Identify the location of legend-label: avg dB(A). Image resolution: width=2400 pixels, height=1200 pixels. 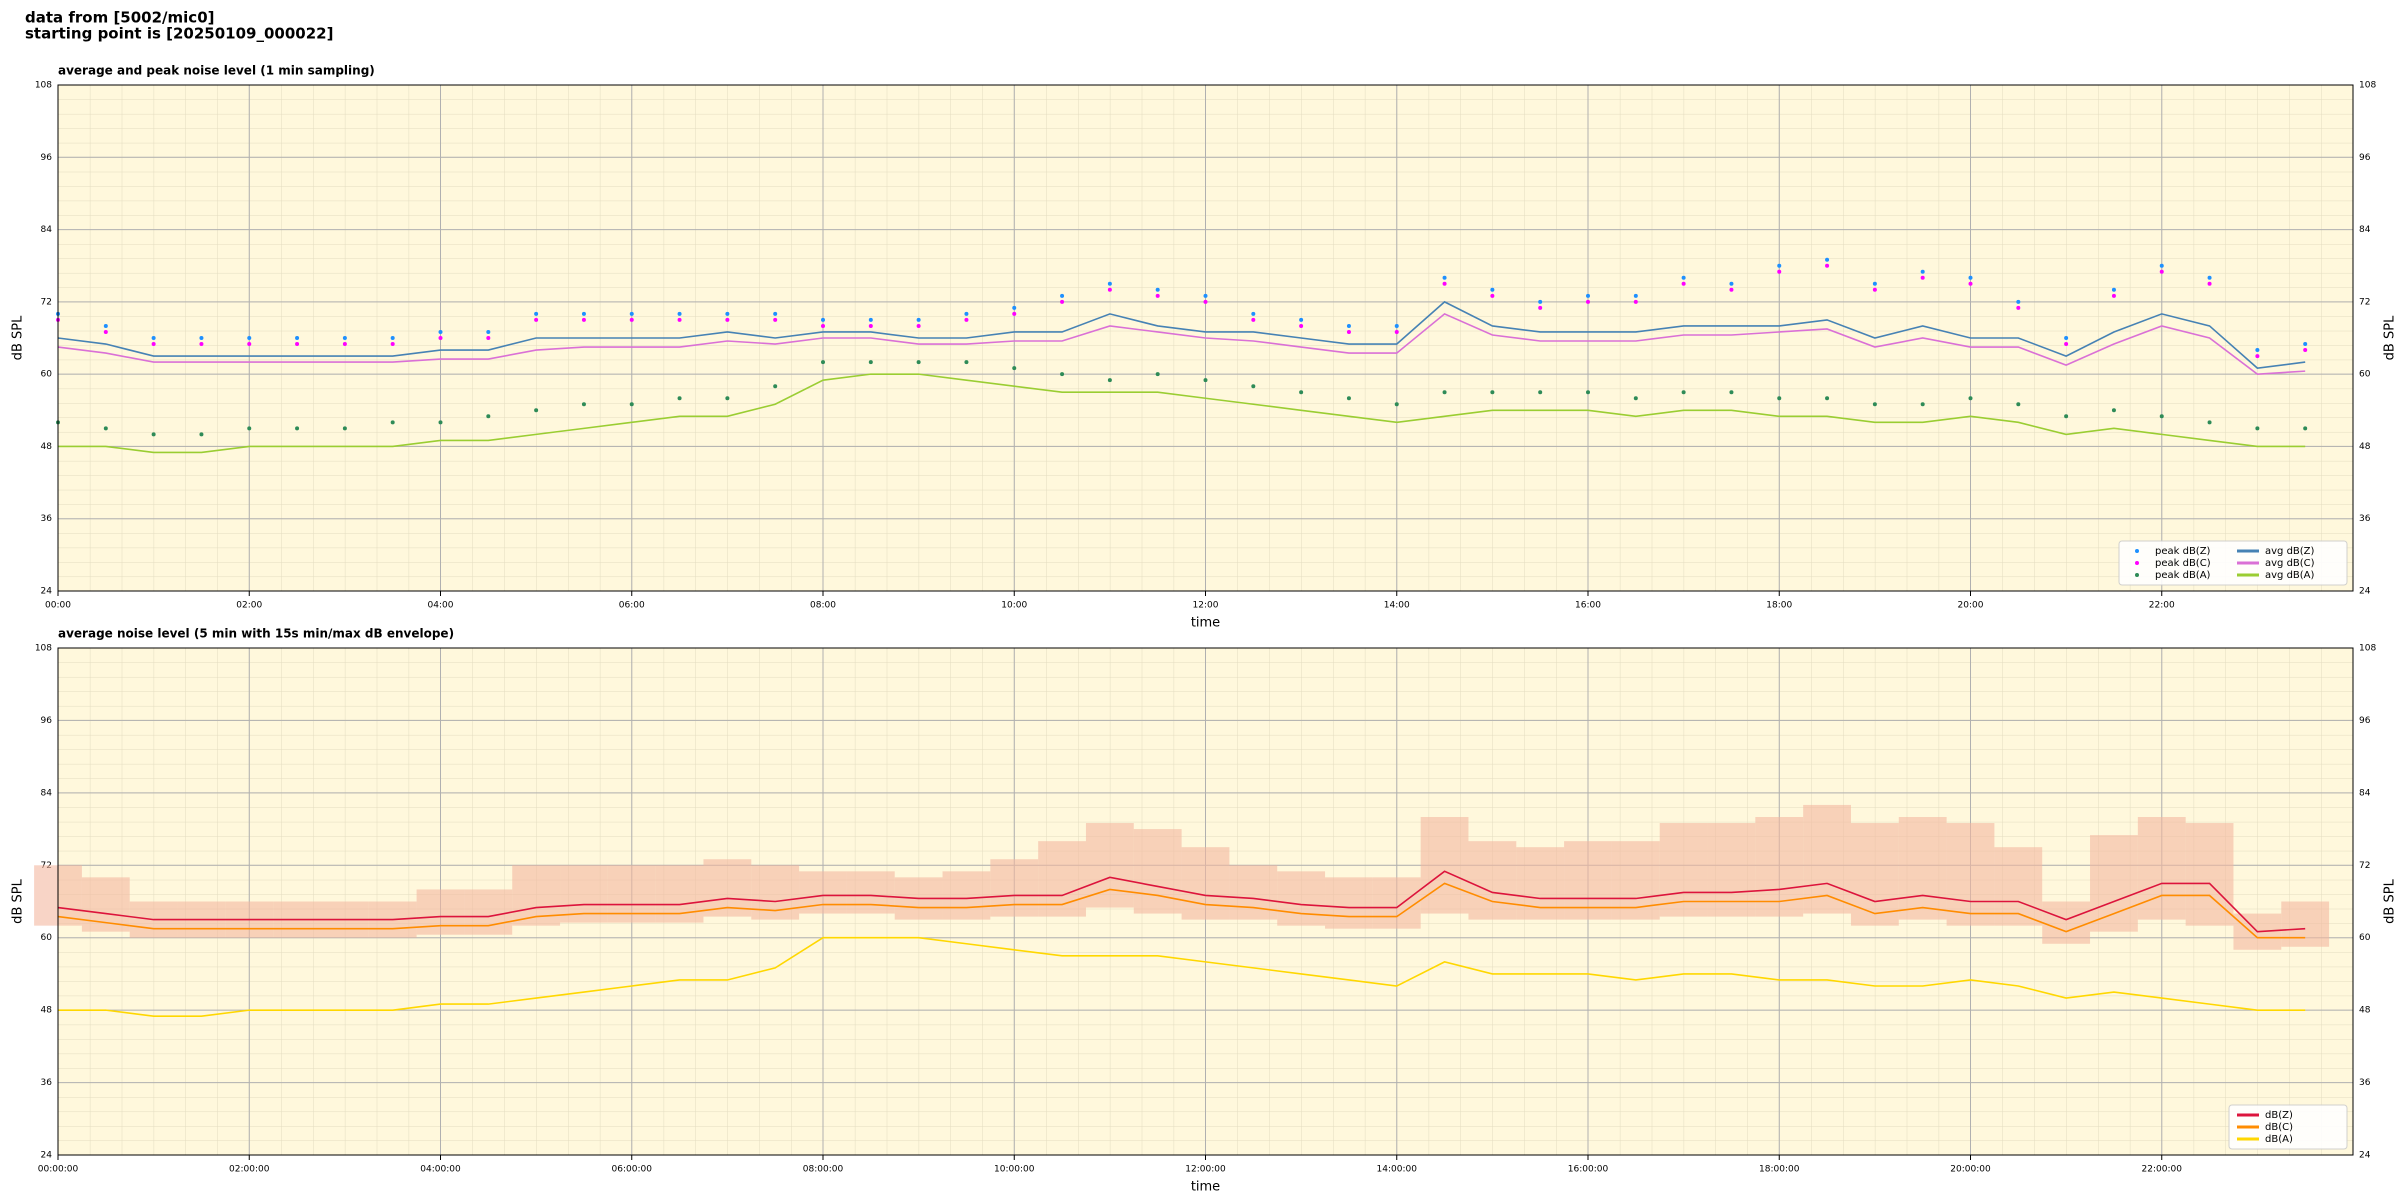
(2290, 575).